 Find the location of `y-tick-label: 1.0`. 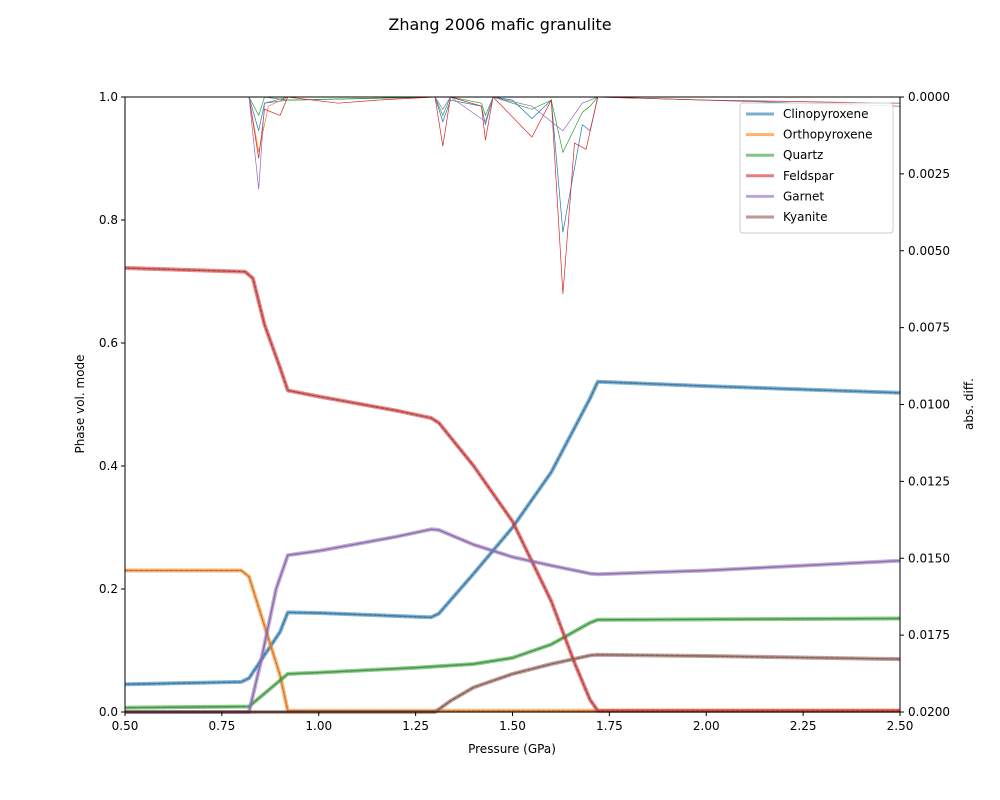

y-tick-label: 1.0 is located at coordinates (108, 97).